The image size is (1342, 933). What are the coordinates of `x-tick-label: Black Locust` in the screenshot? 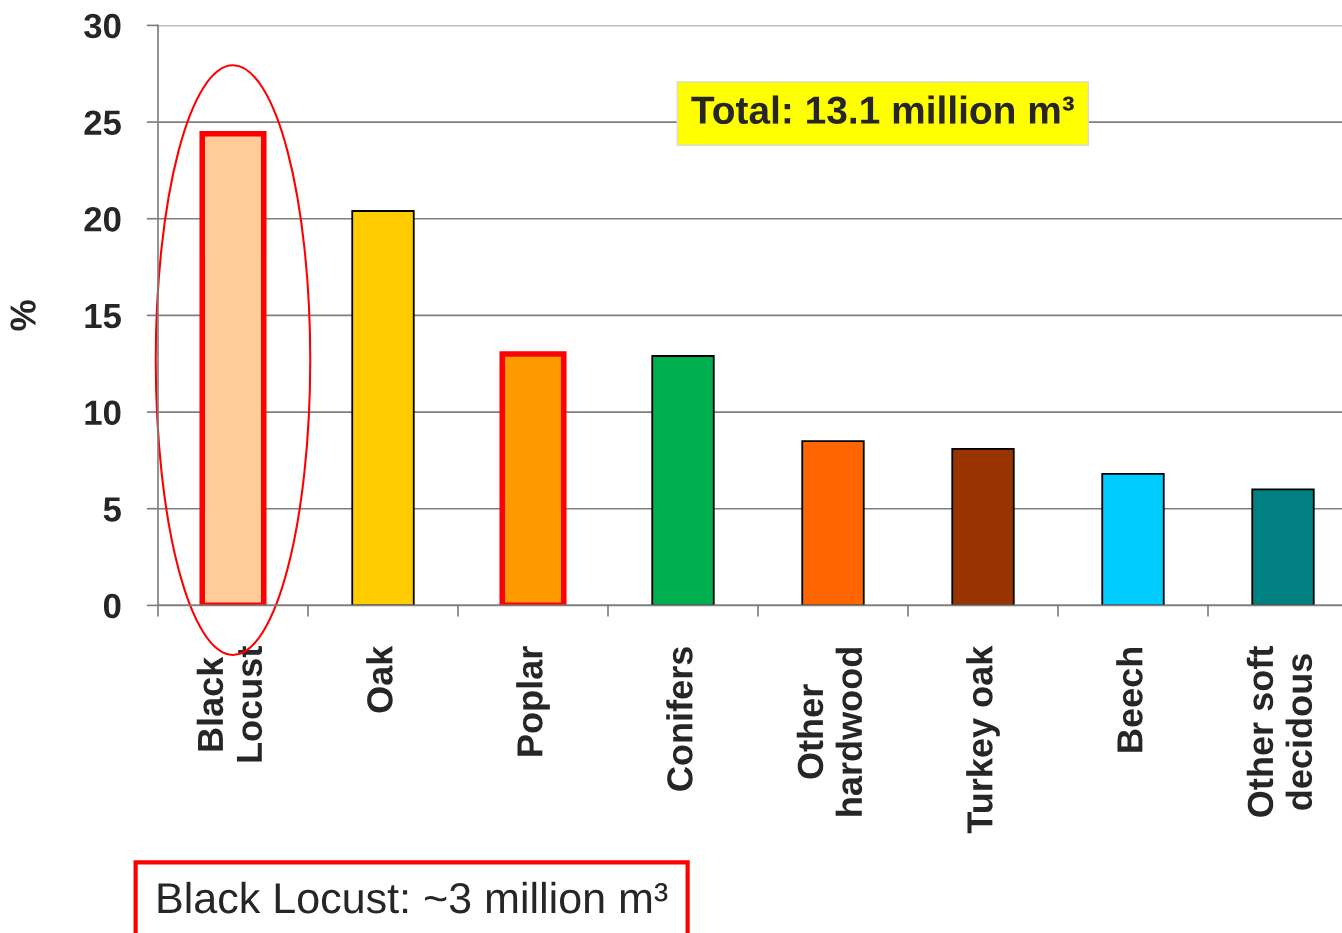 It's located at (229, 704).